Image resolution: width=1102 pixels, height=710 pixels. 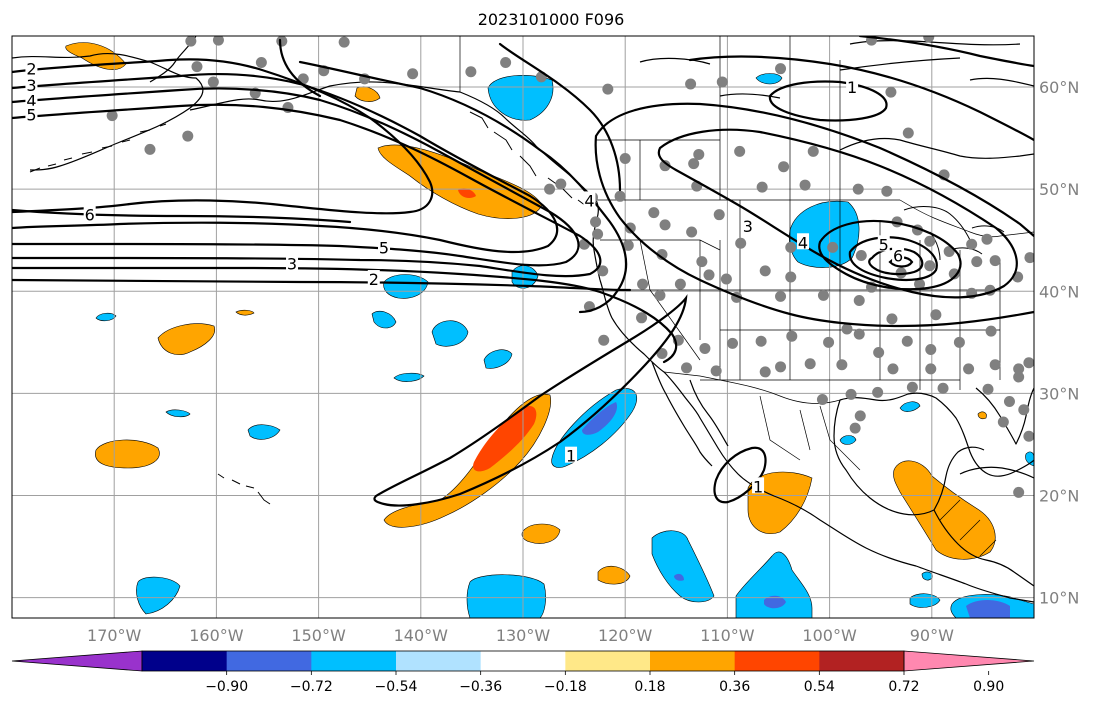 What do you see at coordinates (890, 255) in the screenshot?
I see `contour-loop` at bounding box center [890, 255].